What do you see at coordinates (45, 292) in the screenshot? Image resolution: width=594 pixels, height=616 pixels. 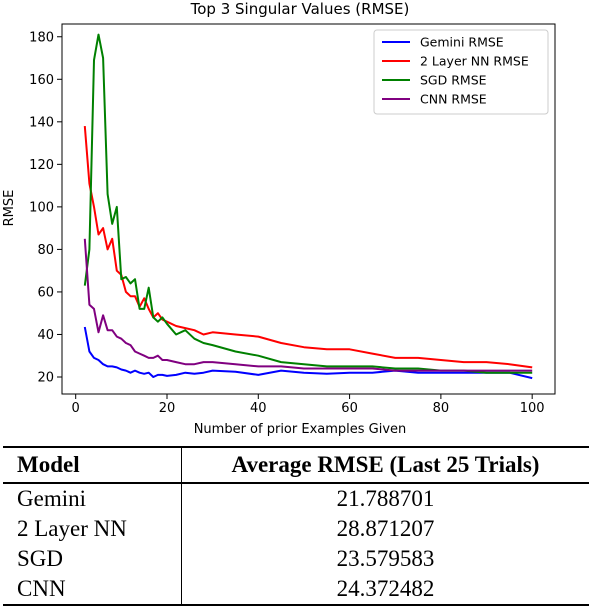 I see `y-tick-label: 60` at bounding box center [45, 292].